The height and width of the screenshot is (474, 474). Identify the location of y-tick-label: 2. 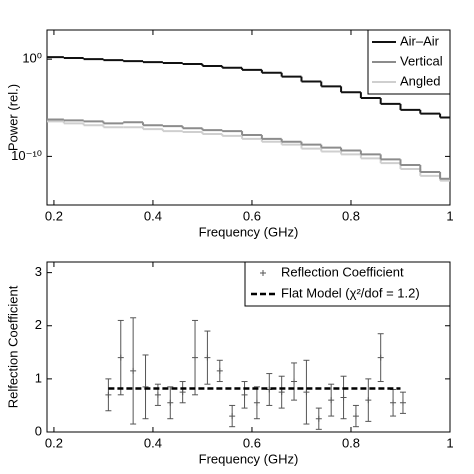
(38, 324).